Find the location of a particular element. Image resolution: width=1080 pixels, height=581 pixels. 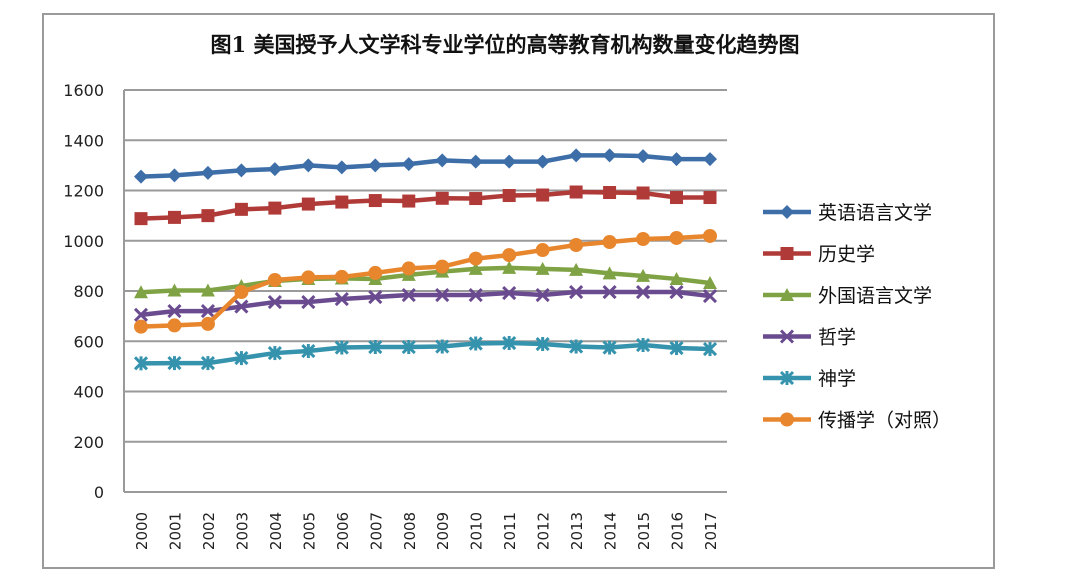

x-tick-label: 2006 is located at coordinates (343, 531).